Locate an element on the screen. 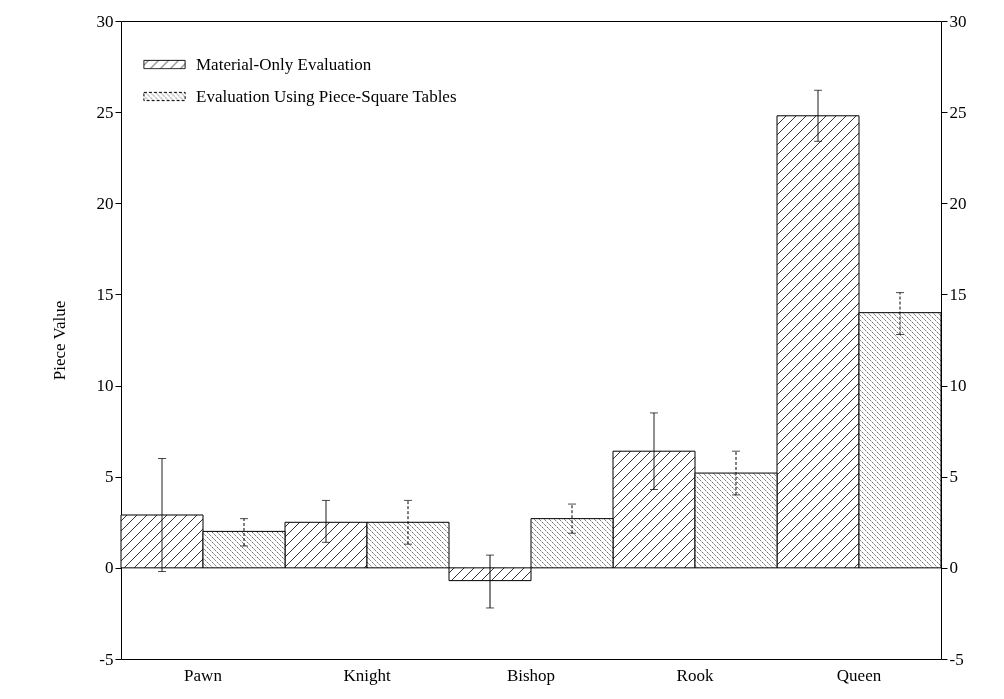 The width and height of the screenshot is (1004, 699). x-tick-label: Pawn is located at coordinates (203, 675).